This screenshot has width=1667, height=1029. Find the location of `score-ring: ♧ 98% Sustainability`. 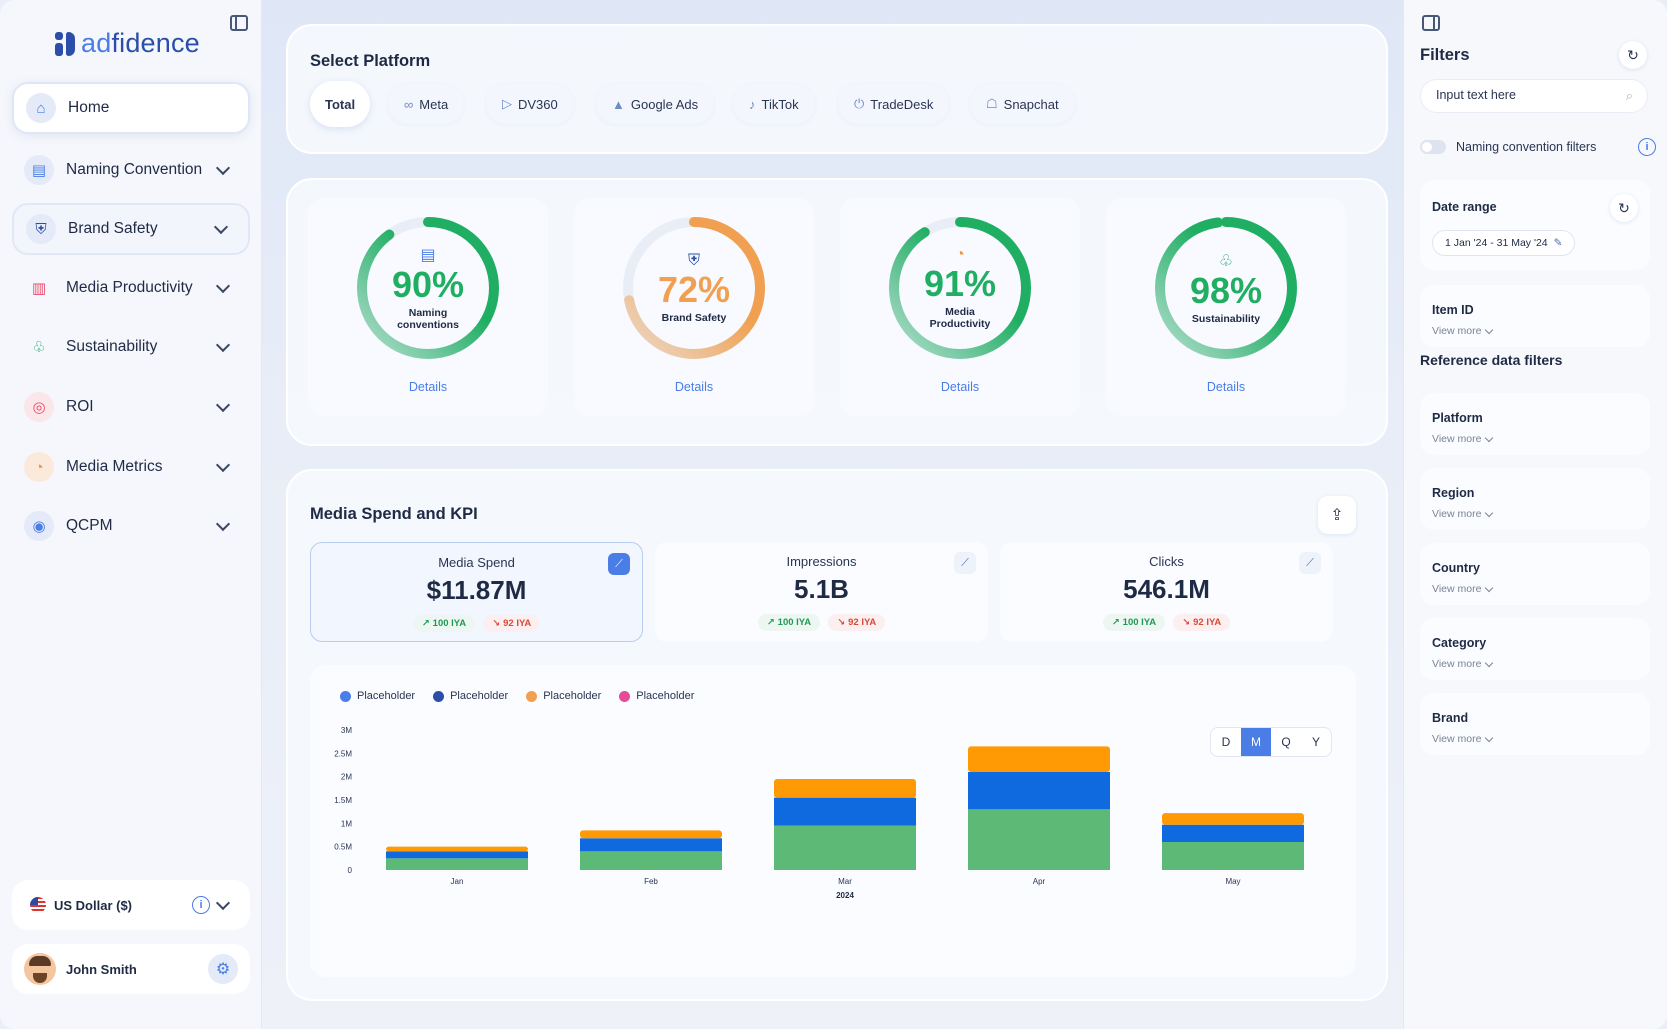

score-ring: ♧ 98% Sustainability is located at coordinates (1226, 288).